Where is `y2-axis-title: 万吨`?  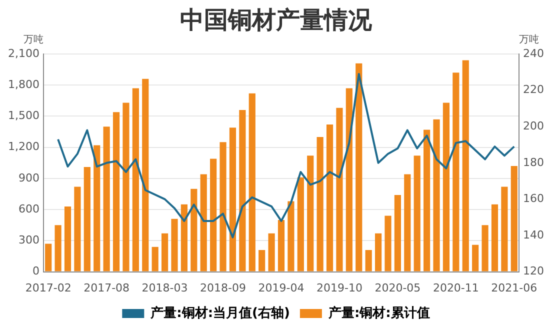
y2-axis-title: 万吨 is located at coordinates (529, 40).